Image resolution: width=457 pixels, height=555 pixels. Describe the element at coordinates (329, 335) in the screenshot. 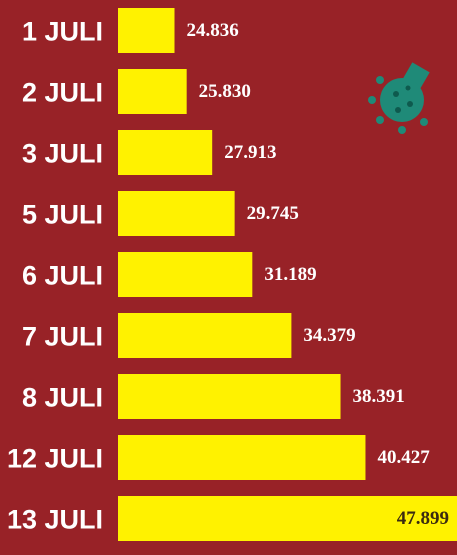

I see `value-label: 34.379` at that location.